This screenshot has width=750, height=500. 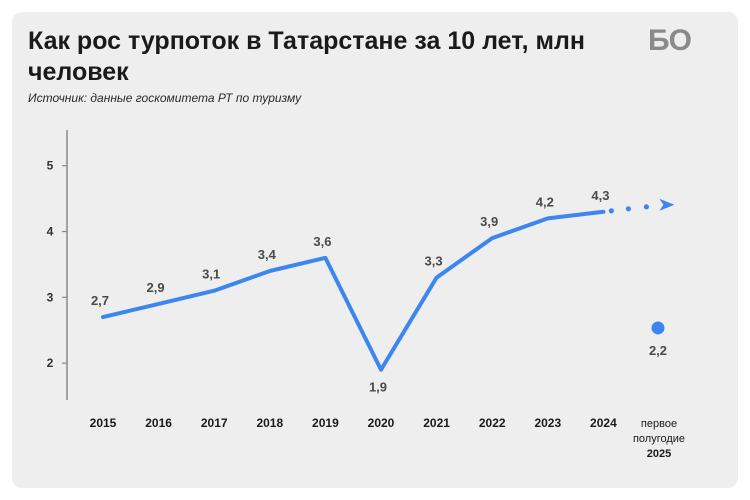 What do you see at coordinates (492, 423) in the screenshot?
I see `x-tick-label: 2022` at bounding box center [492, 423].